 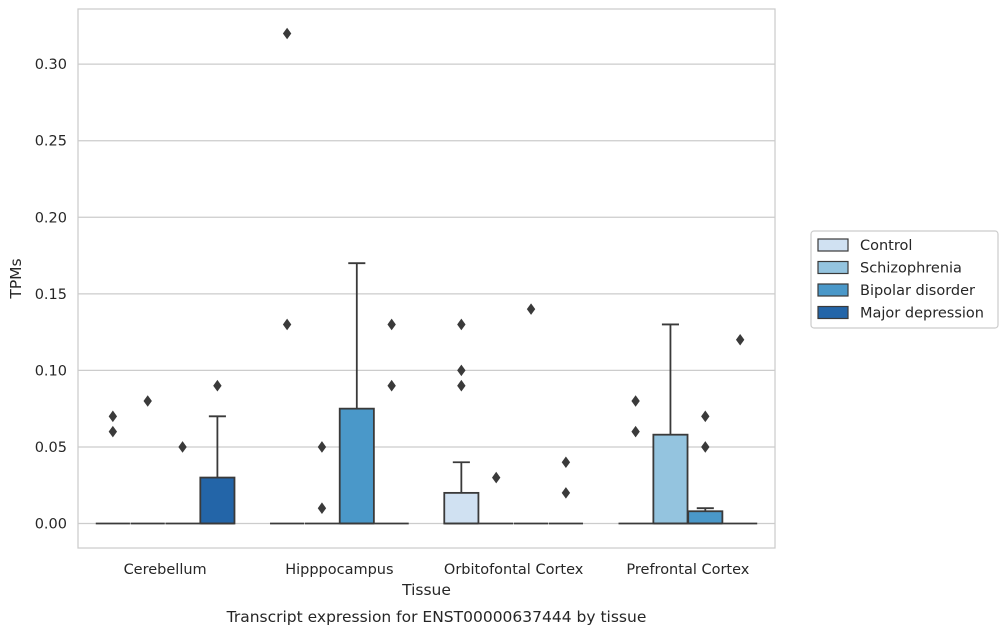 What do you see at coordinates (165, 570) in the screenshot?
I see `x-tick-label: Cerebellum` at bounding box center [165, 570].